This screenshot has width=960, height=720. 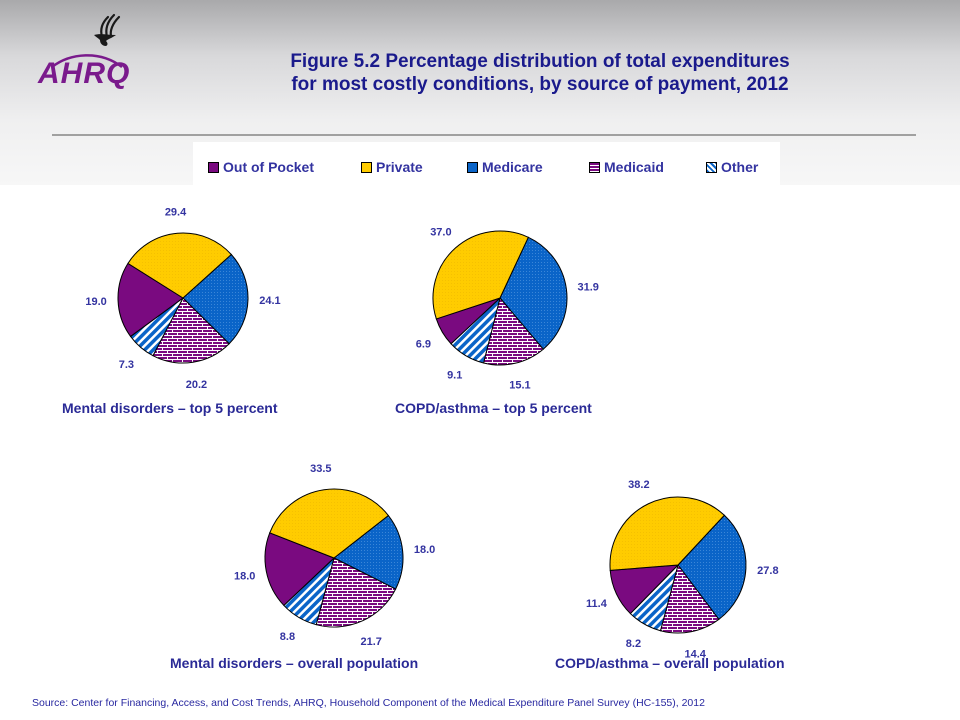 What do you see at coordinates (320, 469) in the screenshot?
I see `data-label-private: 33.5` at bounding box center [320, 469].